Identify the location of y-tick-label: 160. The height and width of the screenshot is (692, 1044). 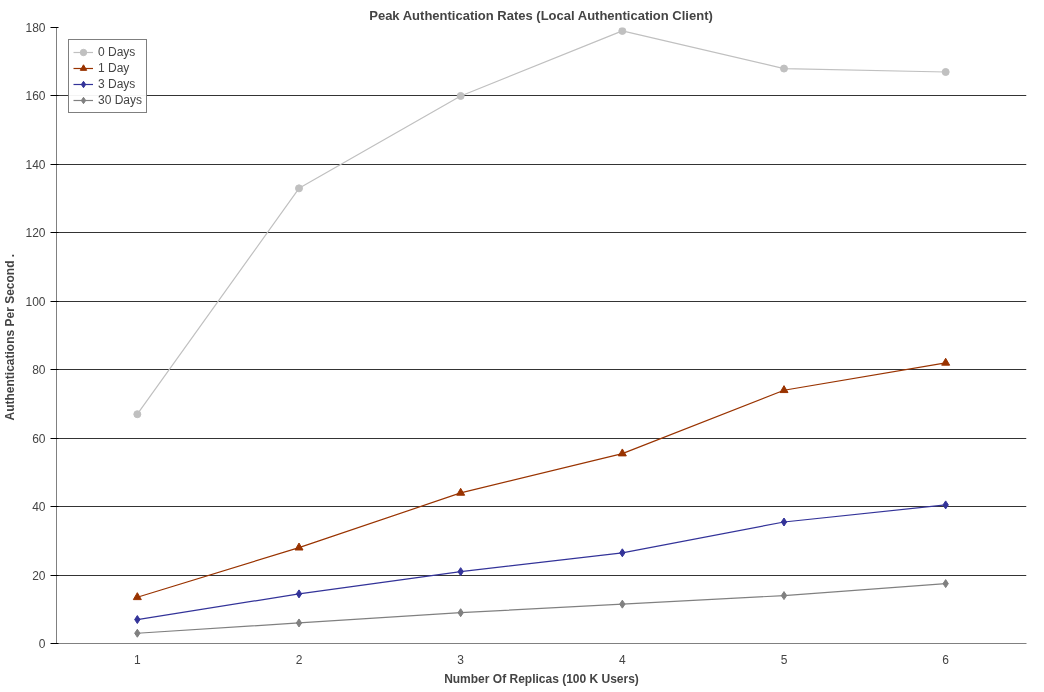
(35, 96).